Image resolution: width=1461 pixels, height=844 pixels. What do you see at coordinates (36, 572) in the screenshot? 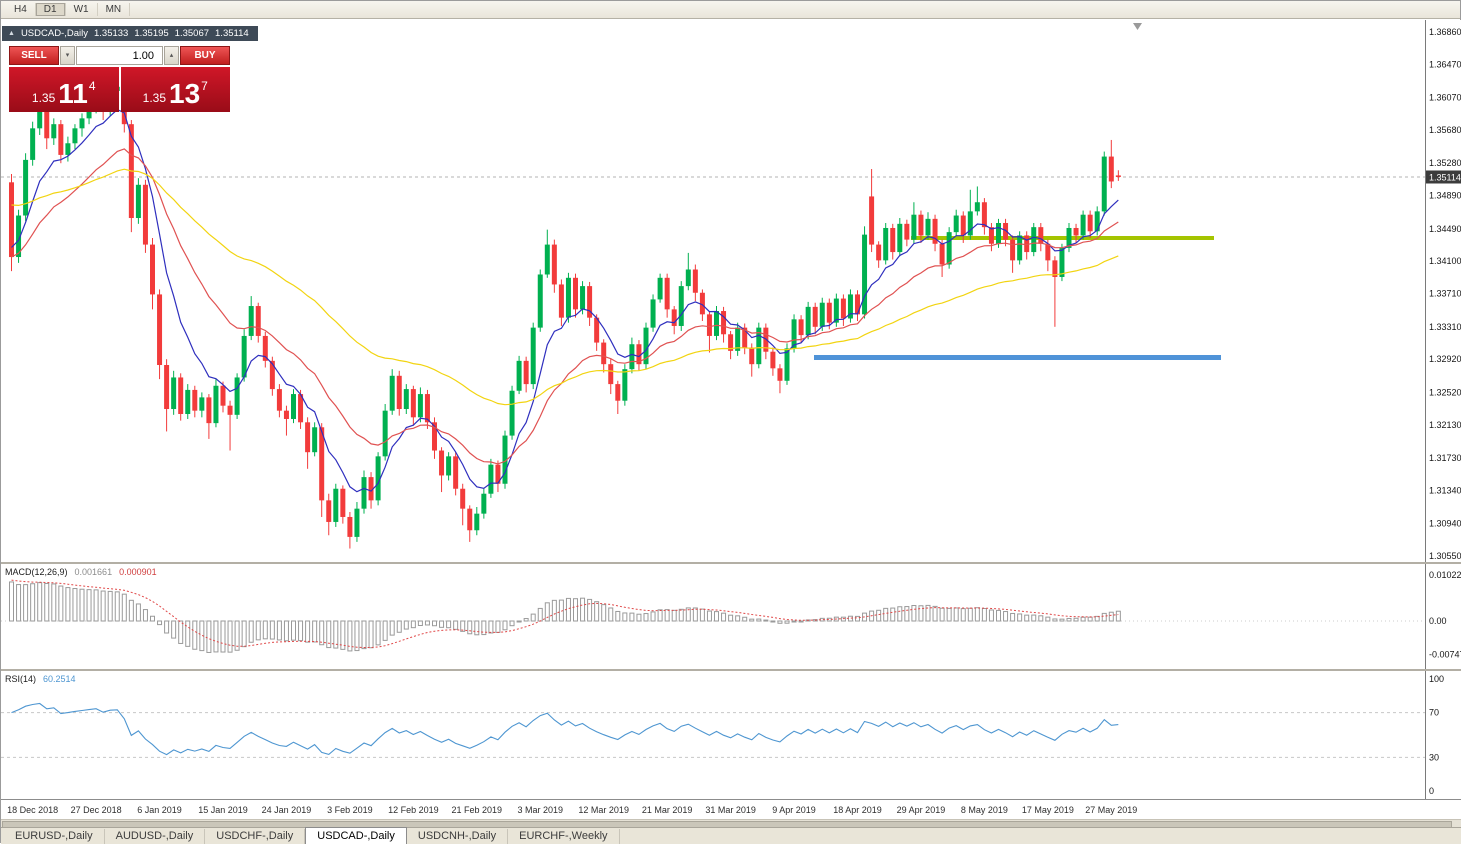
I see `macd-name: MACD(12,26,9)` at bounding box center [36, 572].